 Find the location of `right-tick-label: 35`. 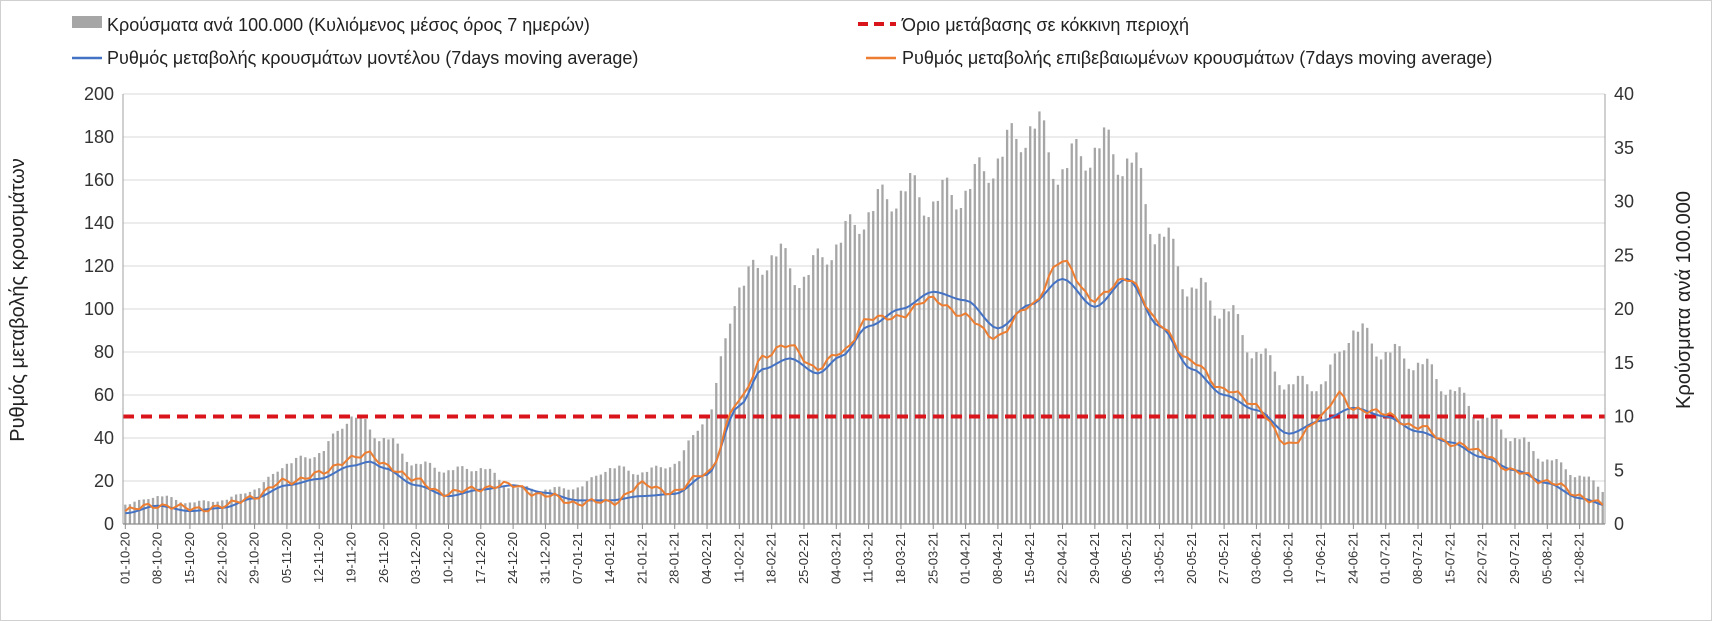

right-tick-label: 35 is located at coordinates (1624, 148).